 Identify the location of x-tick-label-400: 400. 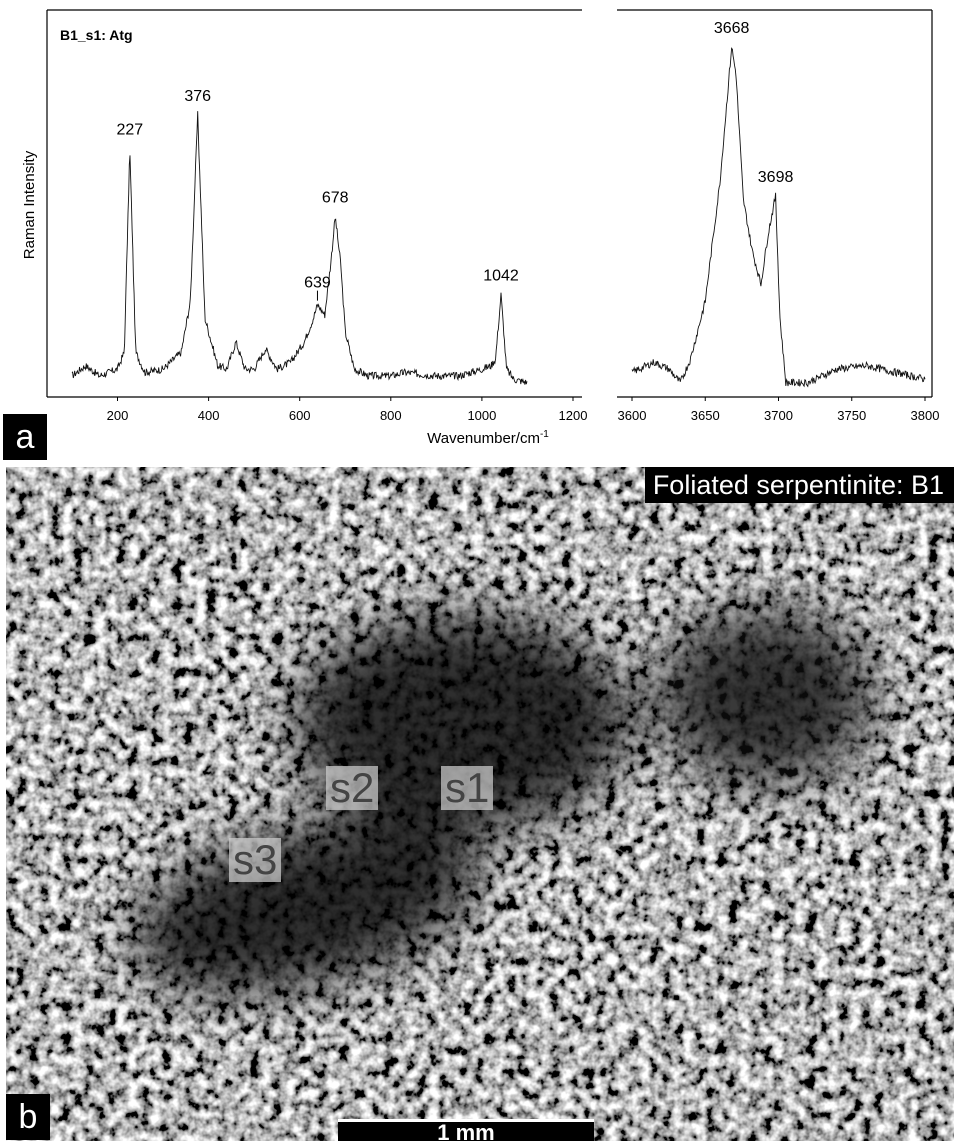
(209, 415).